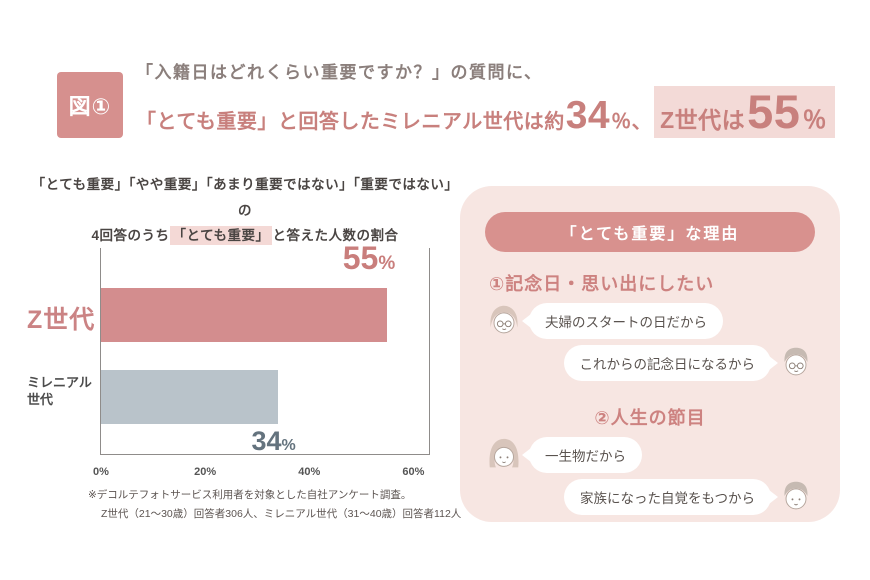 The image size is (870, 580). Describe the element at coordinates (588, 115) in the screenshot. I see `millennial-percent-value: 34` at that location.